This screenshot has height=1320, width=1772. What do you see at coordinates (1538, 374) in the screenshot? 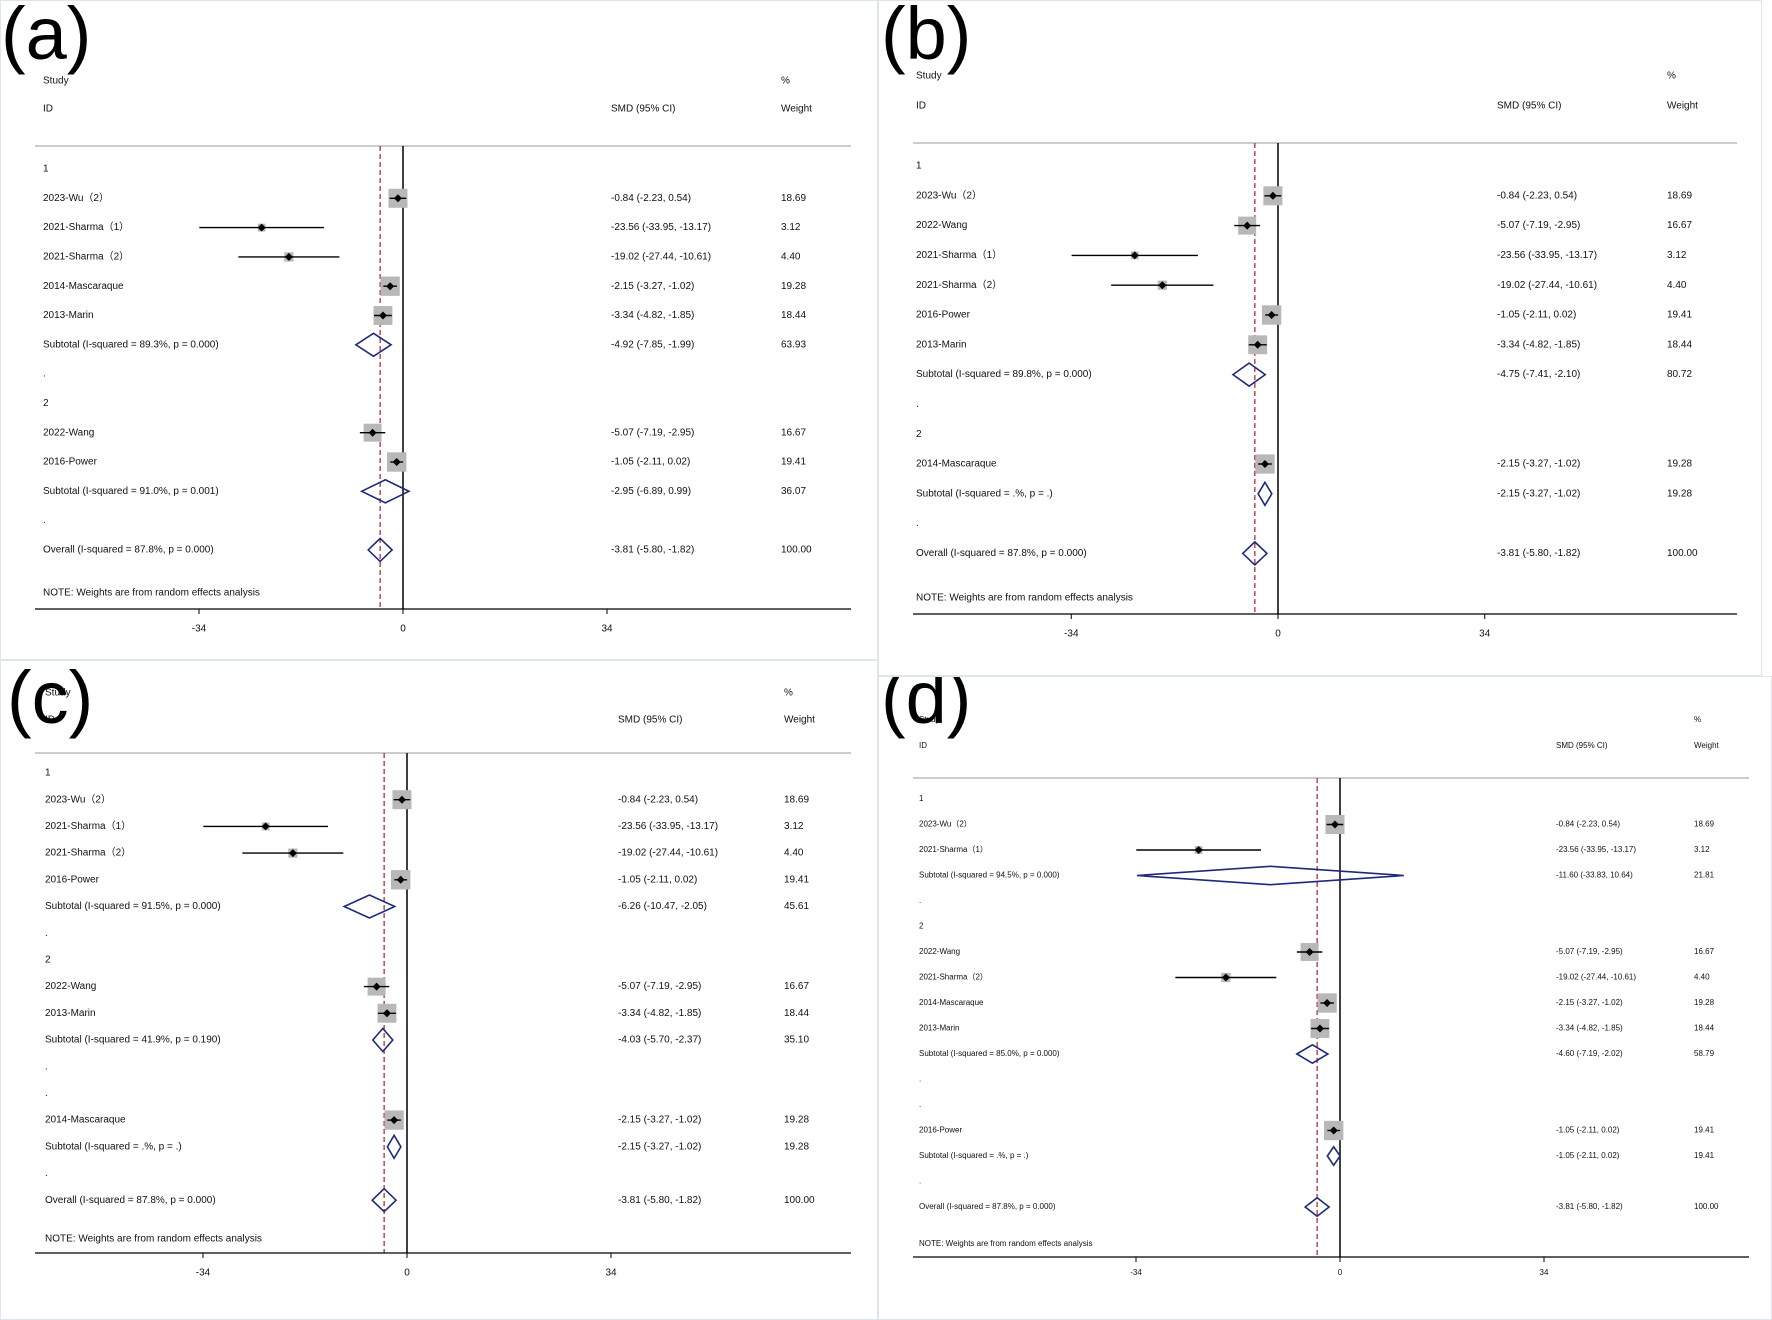
I see `effect-ci-text: -4.75 (-7.41, -2.10)` at bounding box center [1538, 374].